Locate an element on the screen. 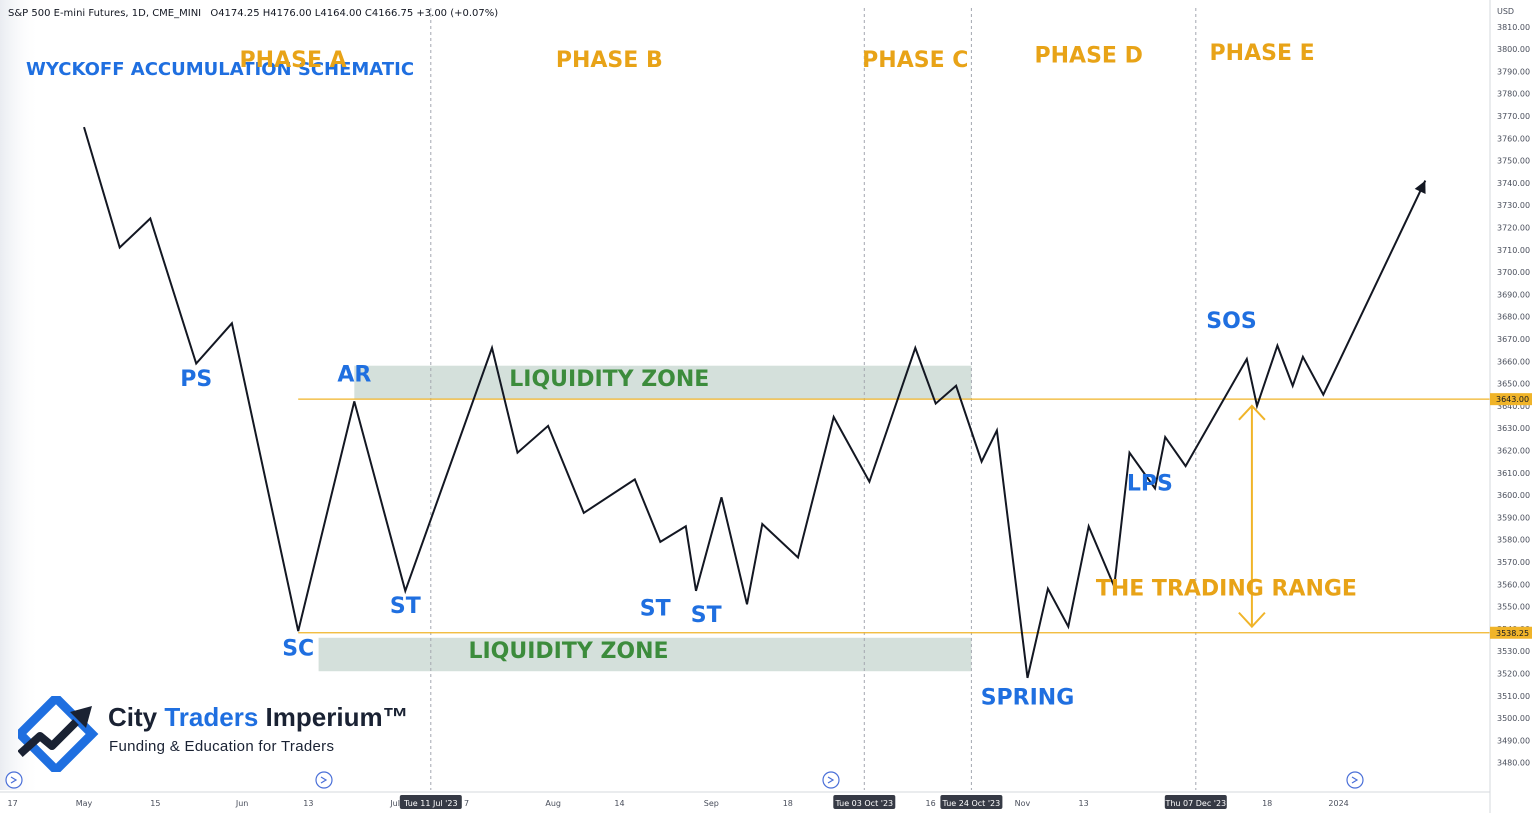 The image size is (1536, 818). price-tick-label: 3510.00 is located at coordinates (1513, 696).